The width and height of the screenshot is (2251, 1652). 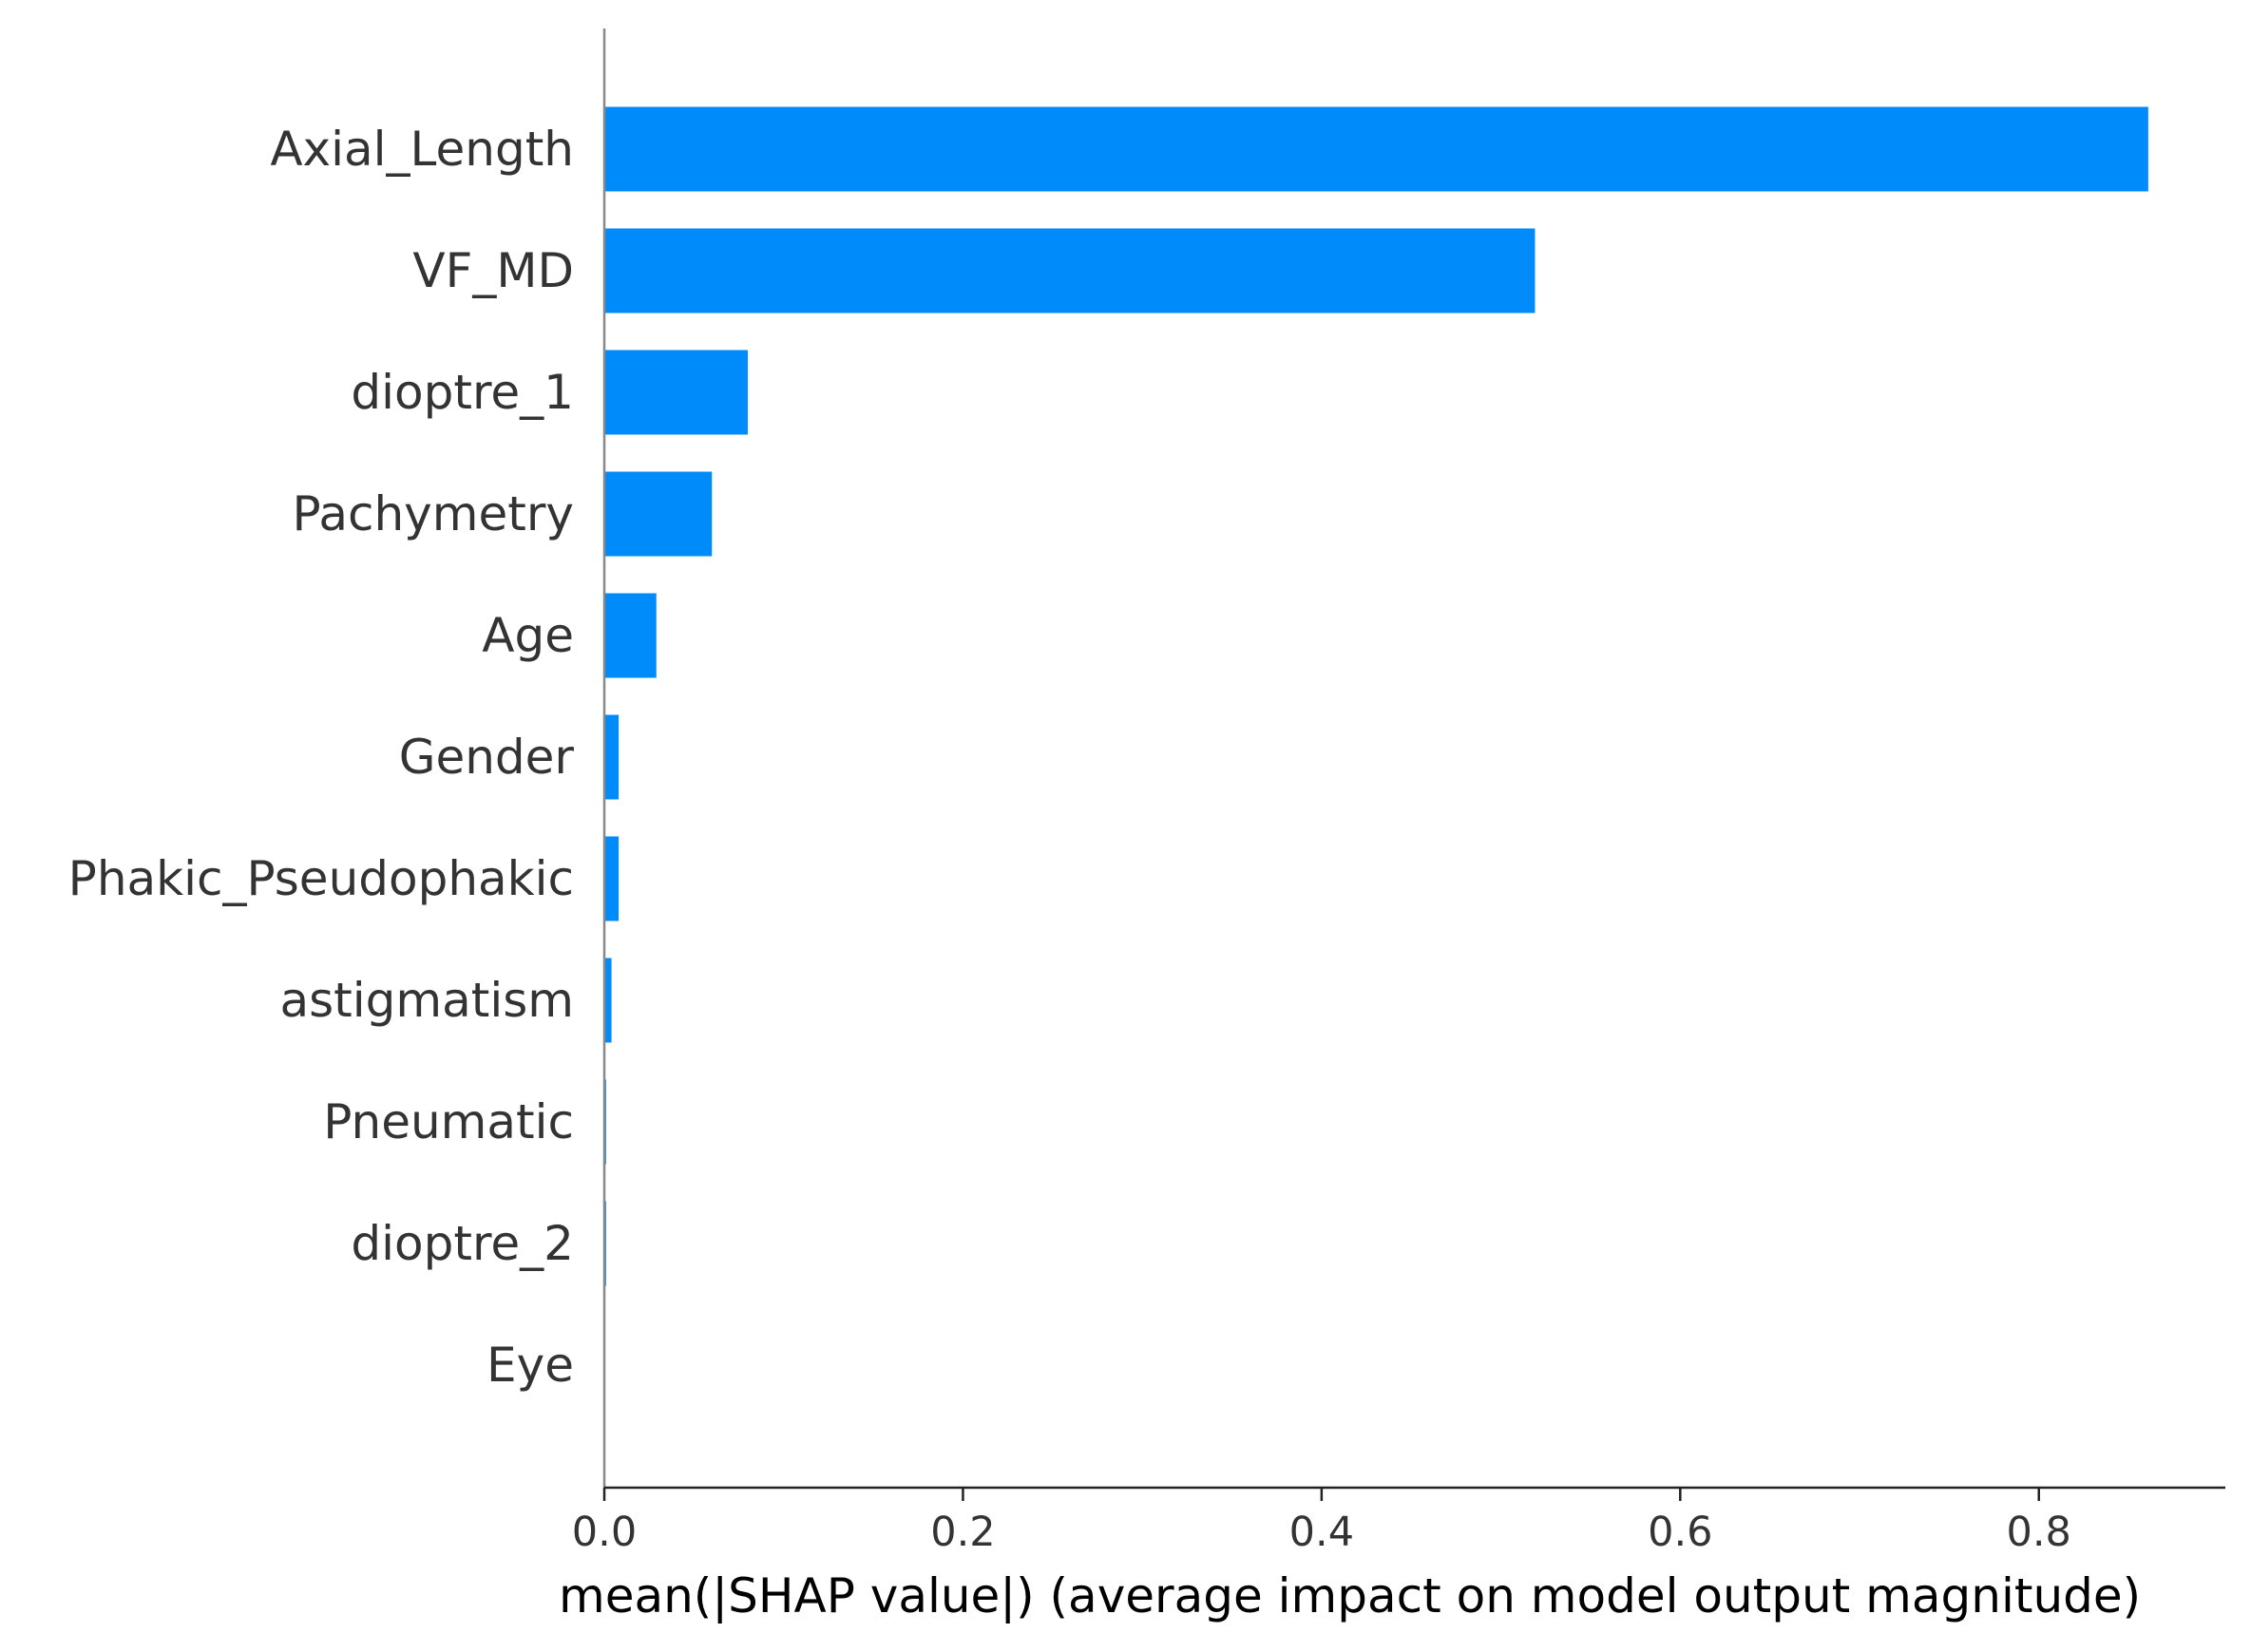 What do you see at coordinates (1070, 270) in the screenshot?
I see `bar-vf-md` at bounding box center [1070, 270].